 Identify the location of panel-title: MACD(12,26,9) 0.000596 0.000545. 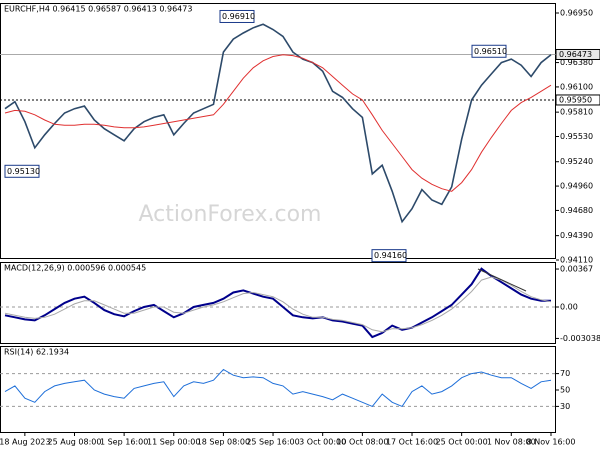
(75, 268).